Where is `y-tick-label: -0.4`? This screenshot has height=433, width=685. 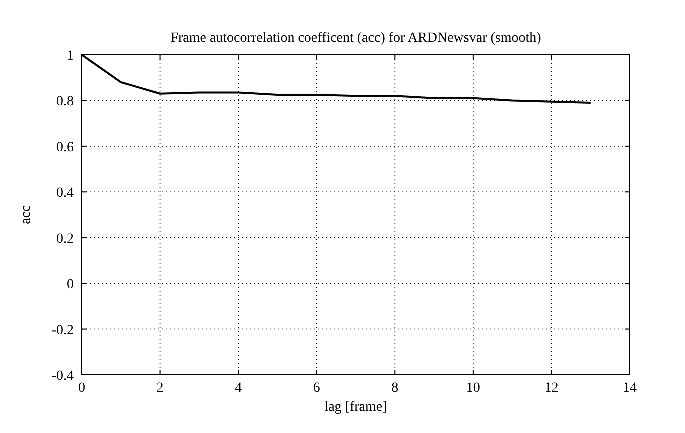
y-tick-label: -0.4 is located at coordinates (63, 376).